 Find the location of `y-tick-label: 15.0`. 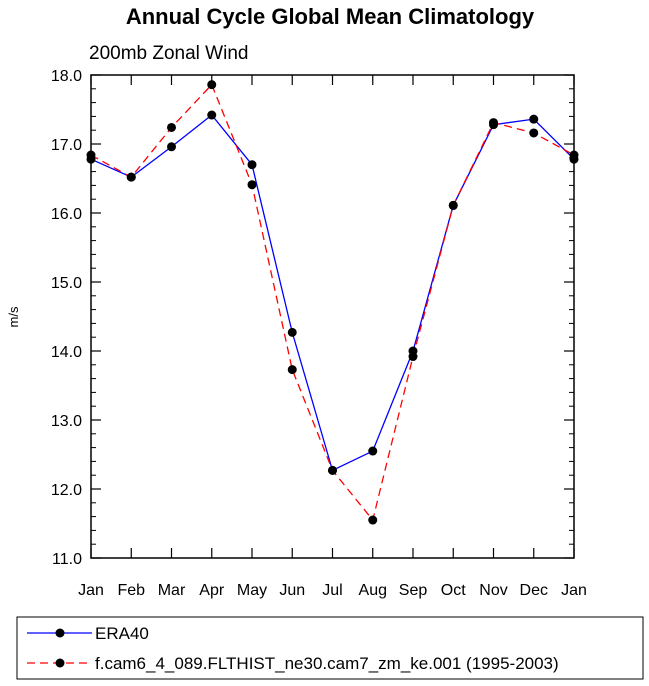

y-tick-label: 15.0 is located at coordinates (66, 283).